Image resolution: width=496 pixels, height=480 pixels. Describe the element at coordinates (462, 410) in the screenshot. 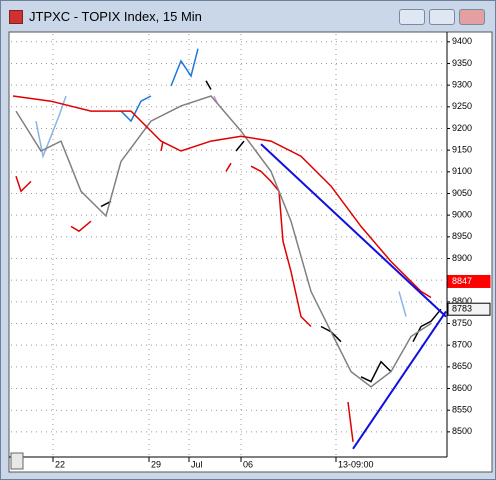

I see `y-tick-label: 8550` at that location.